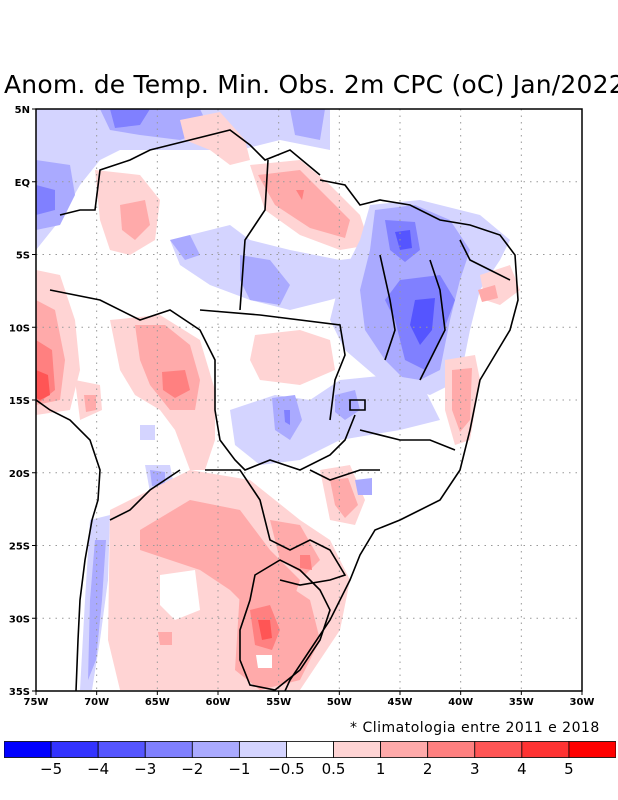 This screenshot has width=618, height=800. Describe the element at coordinates (98, 769) in the screenshot. I see `colorbar-level-label: −4` at that location.